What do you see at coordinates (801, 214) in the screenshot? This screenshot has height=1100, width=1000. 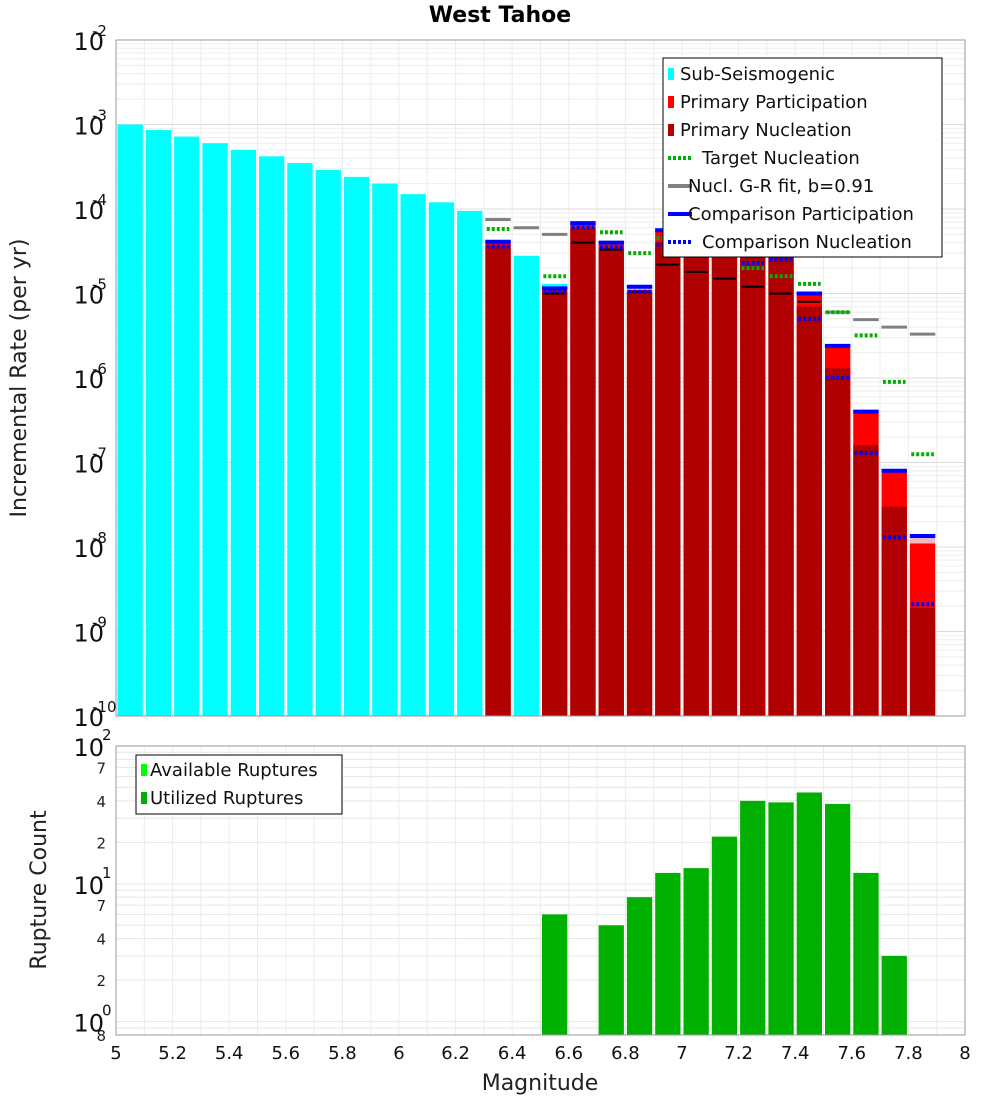 I see `legend-label: Comparison Participation` at bounding box center [801, 214].